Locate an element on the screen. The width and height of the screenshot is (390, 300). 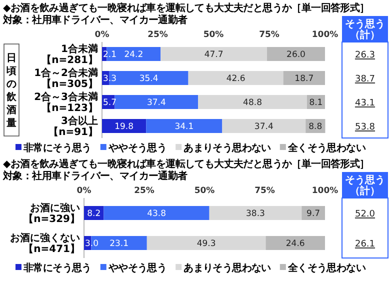
data-label: 9.7 is located at coordinates (313, 214).